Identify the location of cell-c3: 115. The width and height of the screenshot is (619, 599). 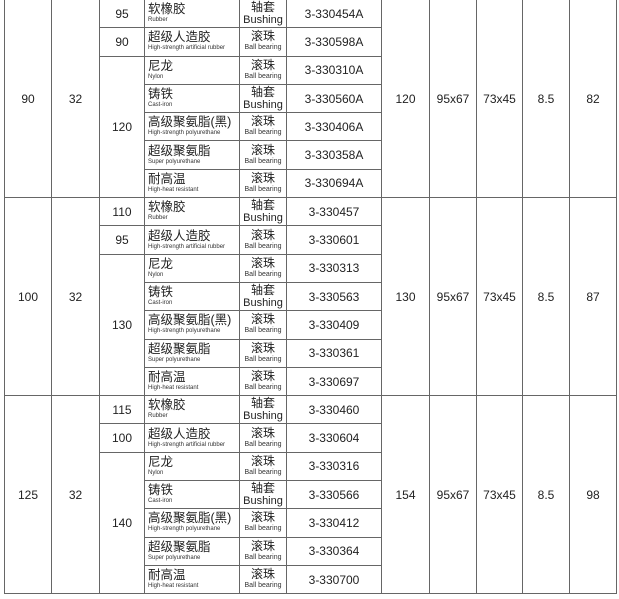
(122, 410).